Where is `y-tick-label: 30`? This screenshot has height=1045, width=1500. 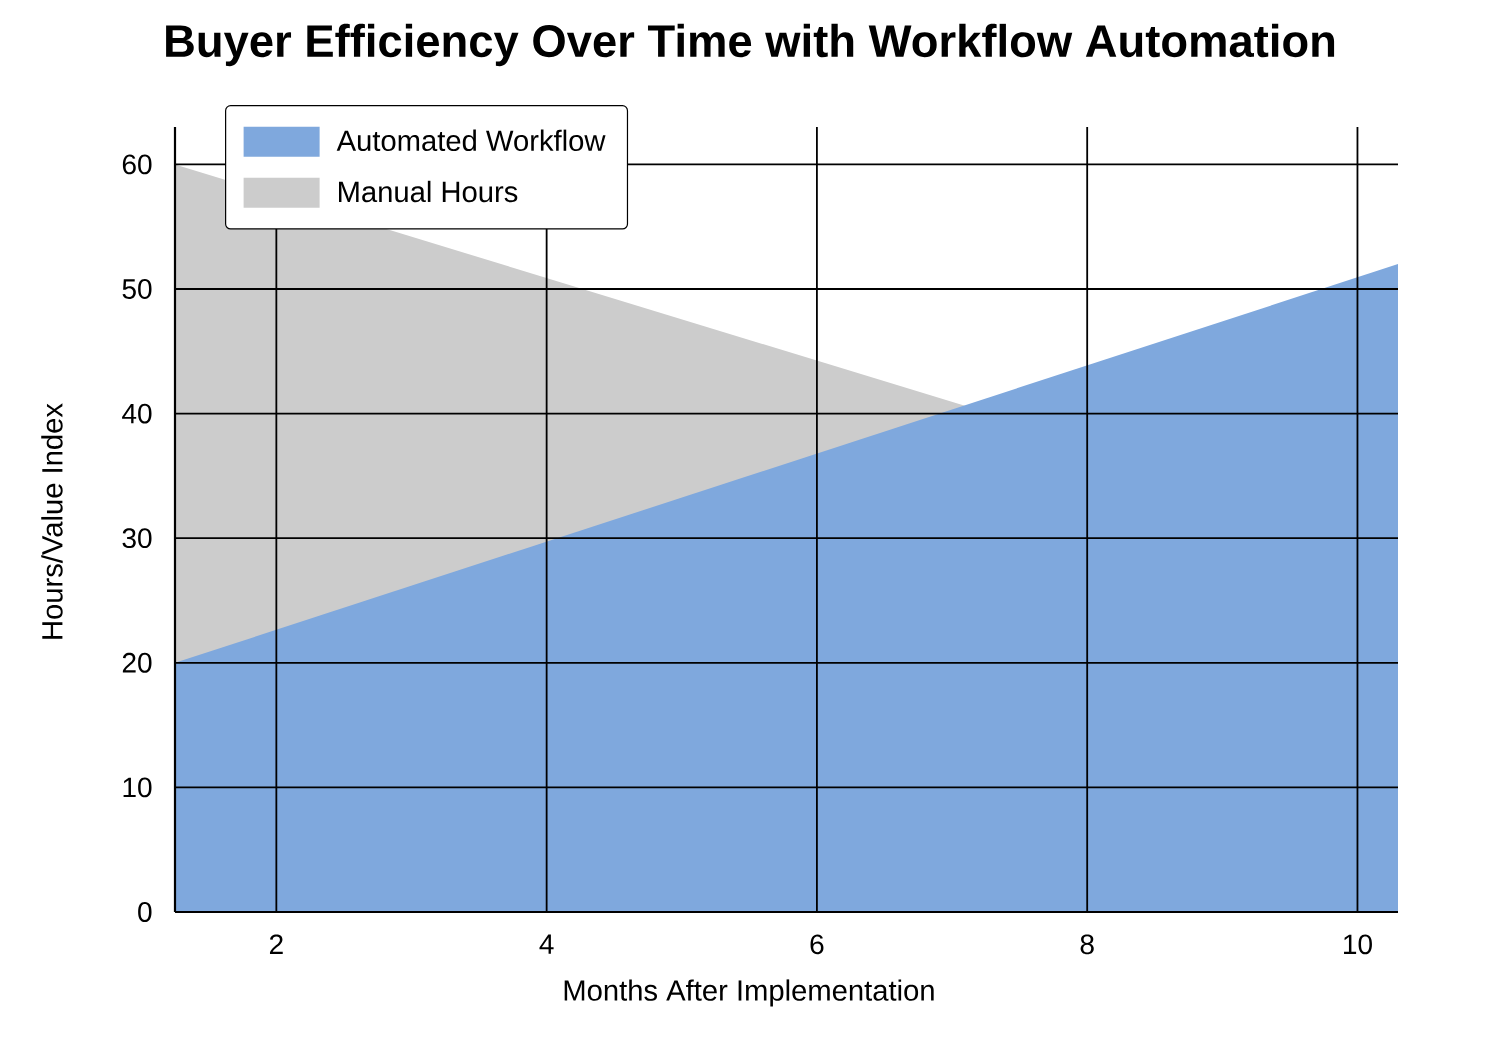 y-tick-label: 30 is located at coordinates (137, 538).